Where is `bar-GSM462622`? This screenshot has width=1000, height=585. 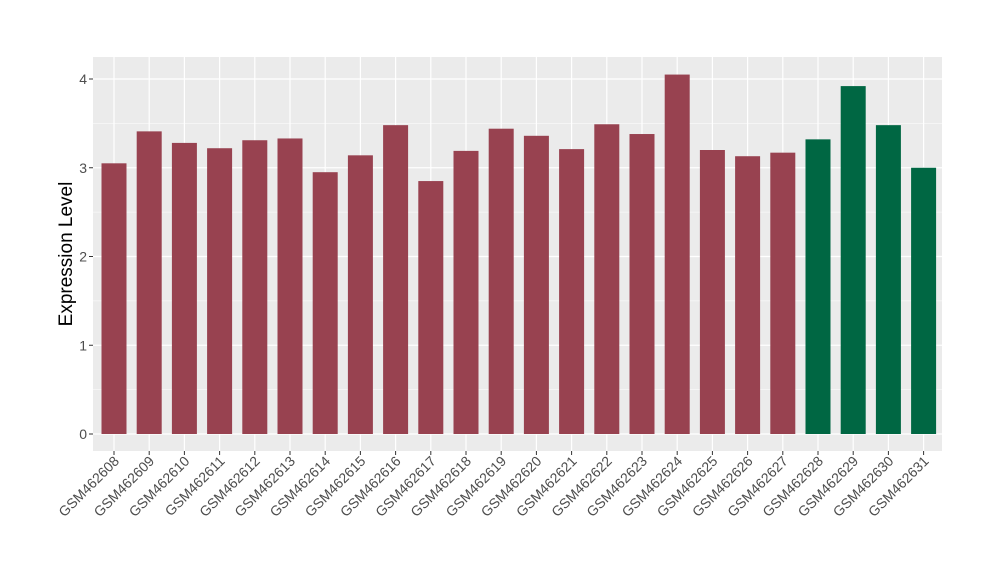 bar-GSM462622 is located at coordinates (607, 279).